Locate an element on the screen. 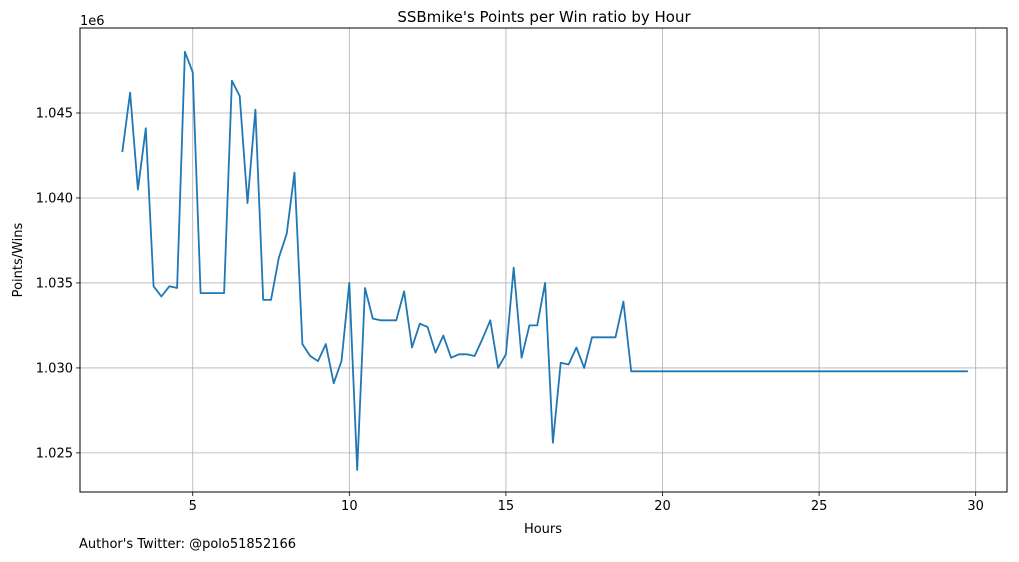 The height and width of the screenshot is (562, 1019). y-tick-label: 1.040 is located at coordinates (54, 198).